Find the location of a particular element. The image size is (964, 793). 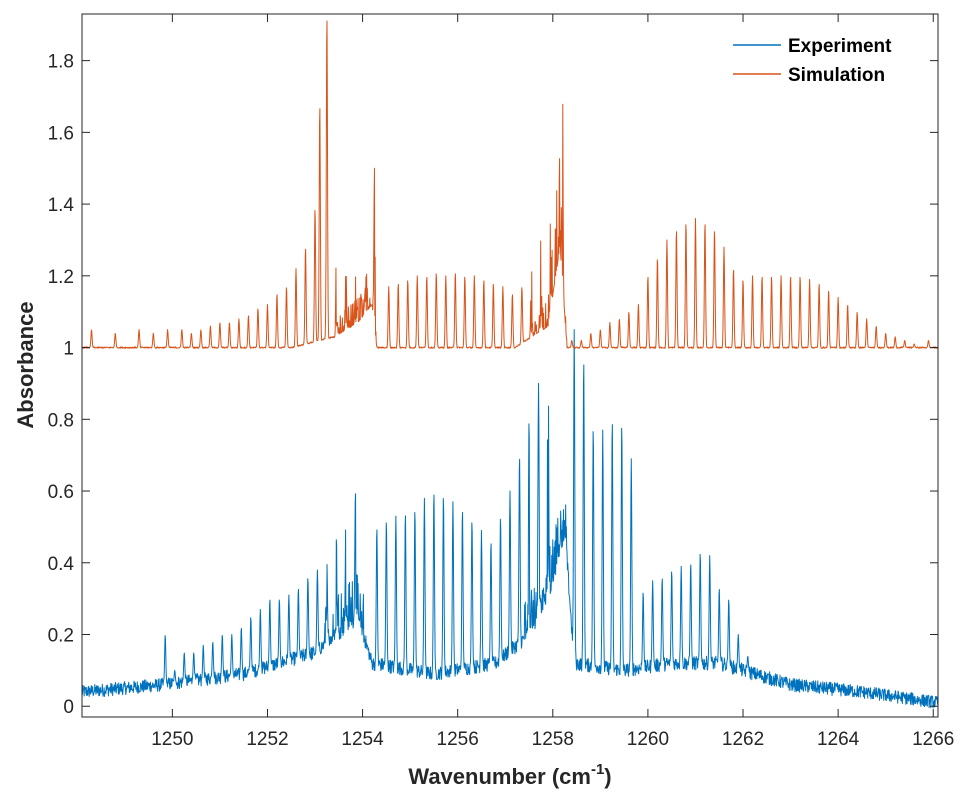

y-tick-label: 0.4 is located at coordinates (61, 564).